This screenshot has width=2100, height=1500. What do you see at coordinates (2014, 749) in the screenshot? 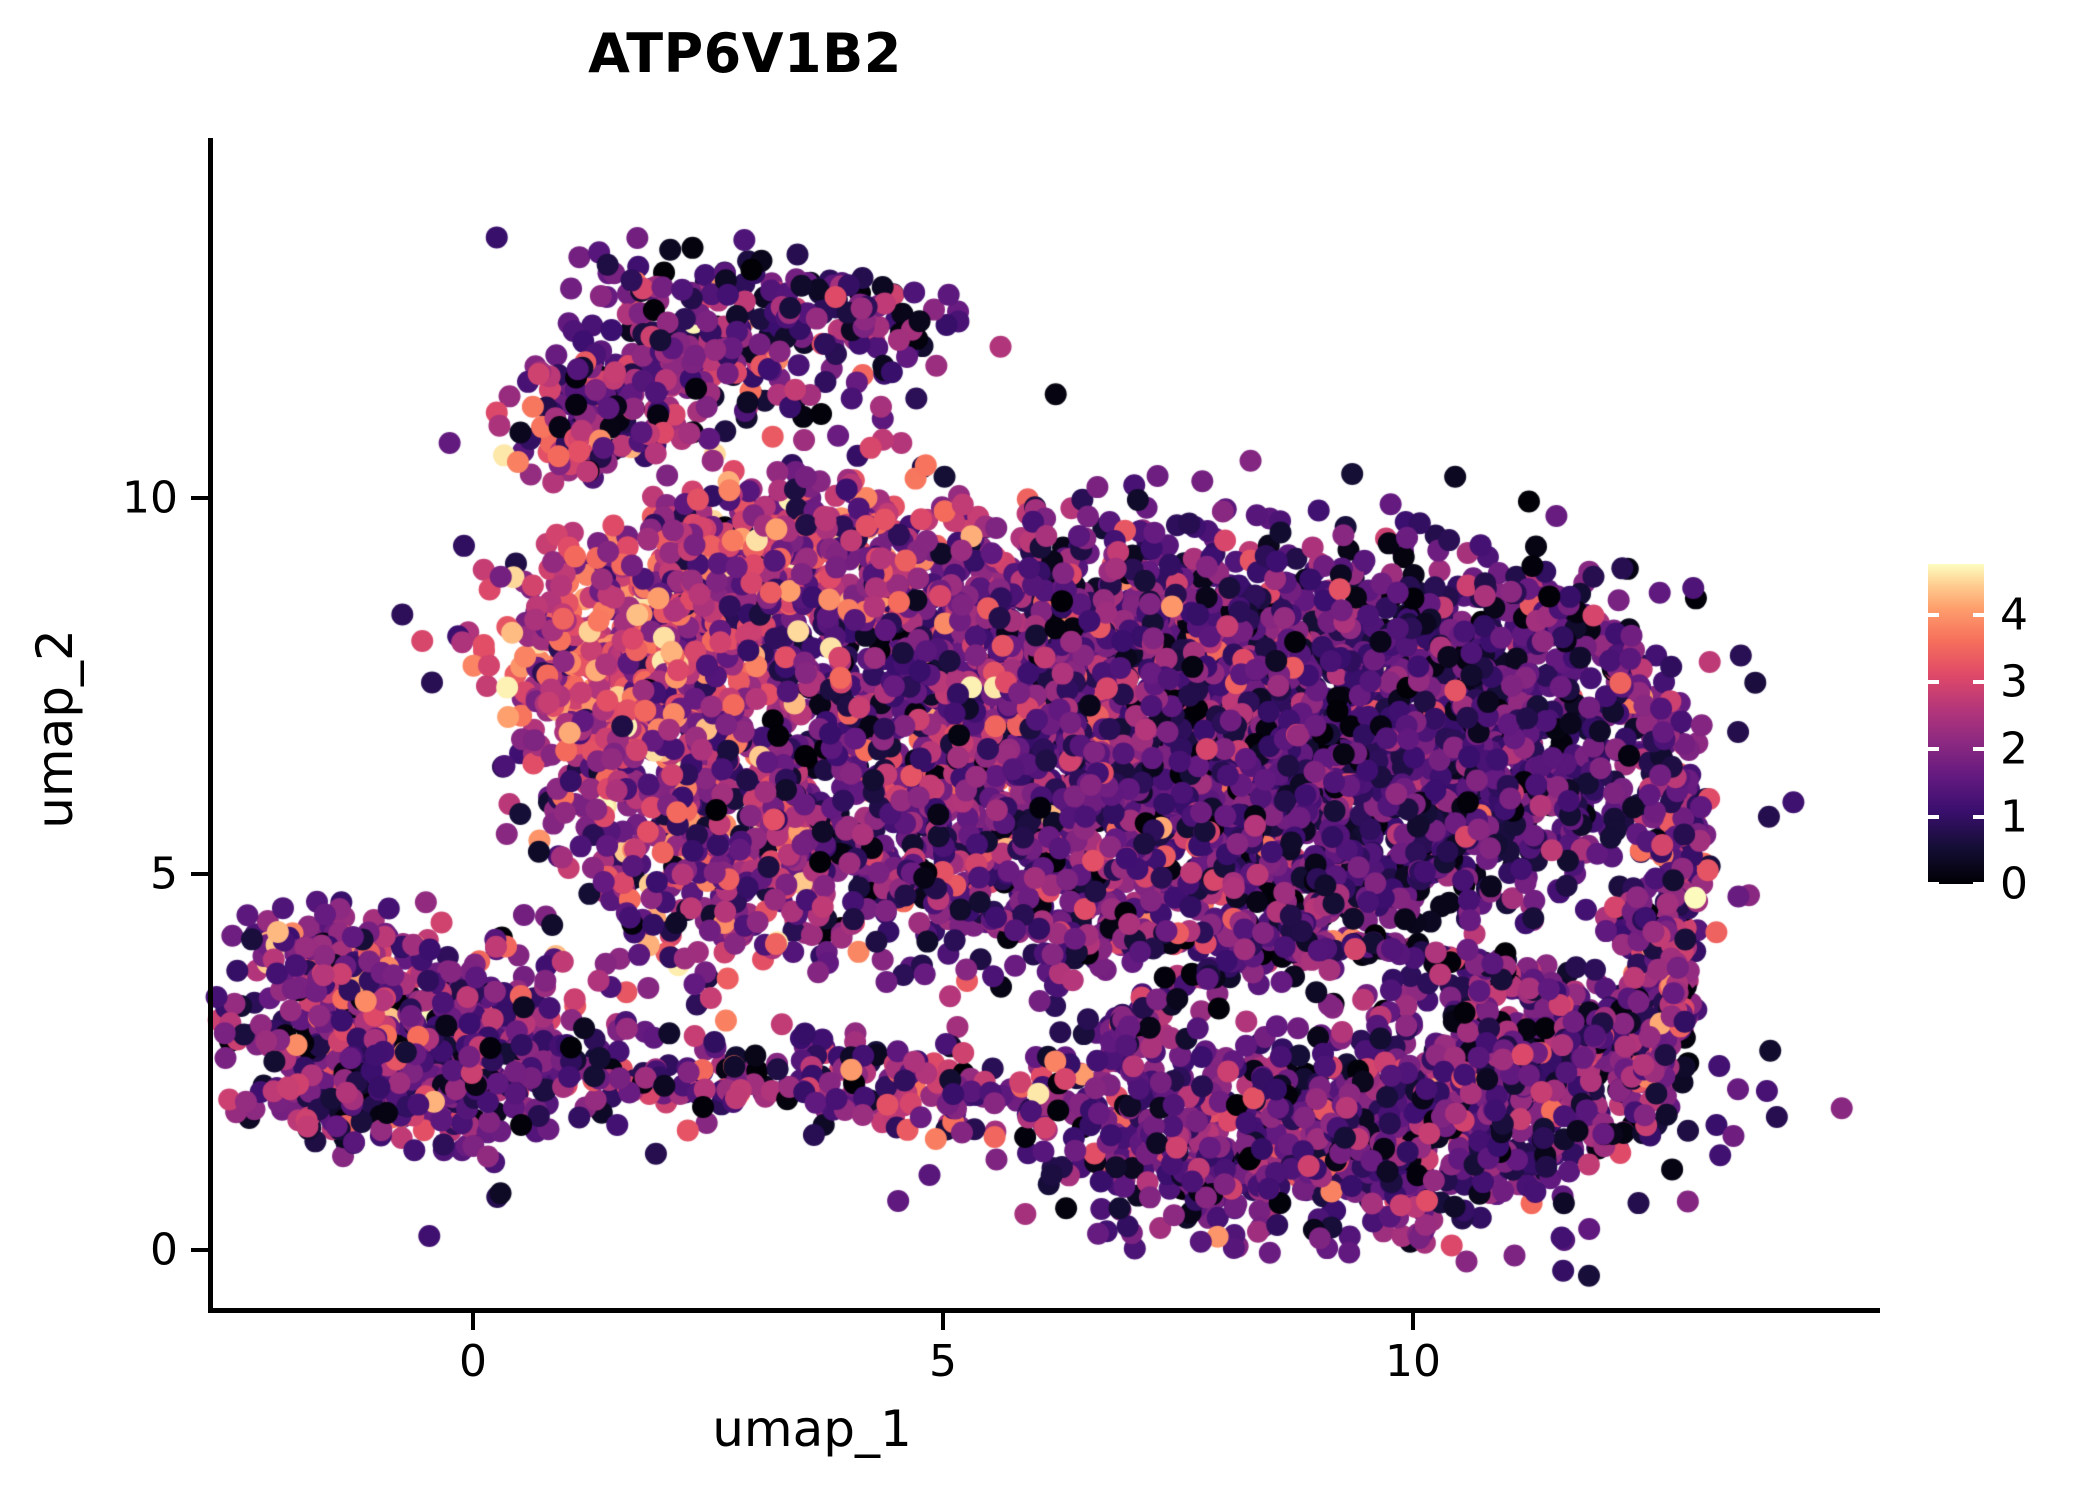
I see `colorbar-tick-label: 2` at bounding box center [2014, 749].